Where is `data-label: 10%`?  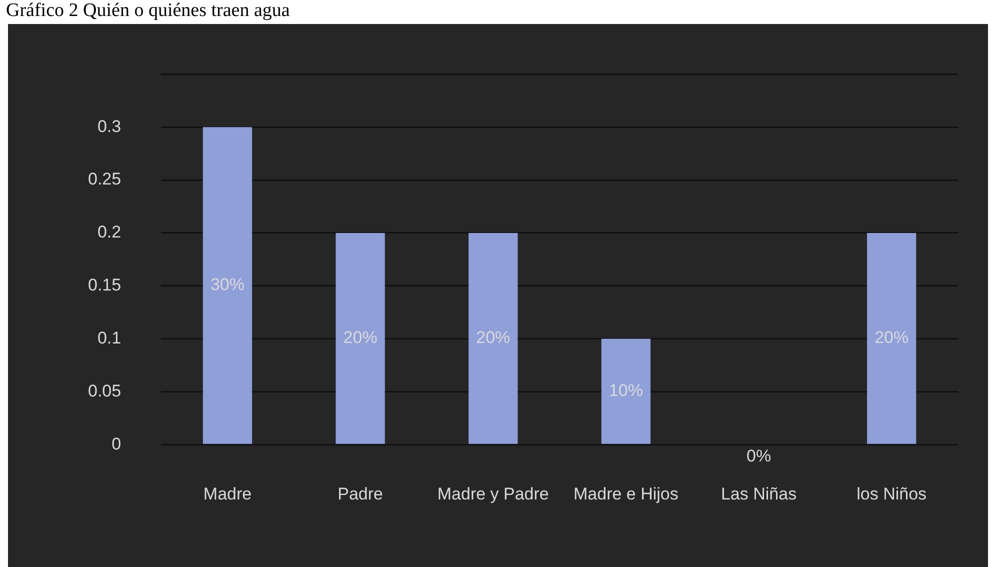 data-label: 10% is located at coordinates (625, 390).